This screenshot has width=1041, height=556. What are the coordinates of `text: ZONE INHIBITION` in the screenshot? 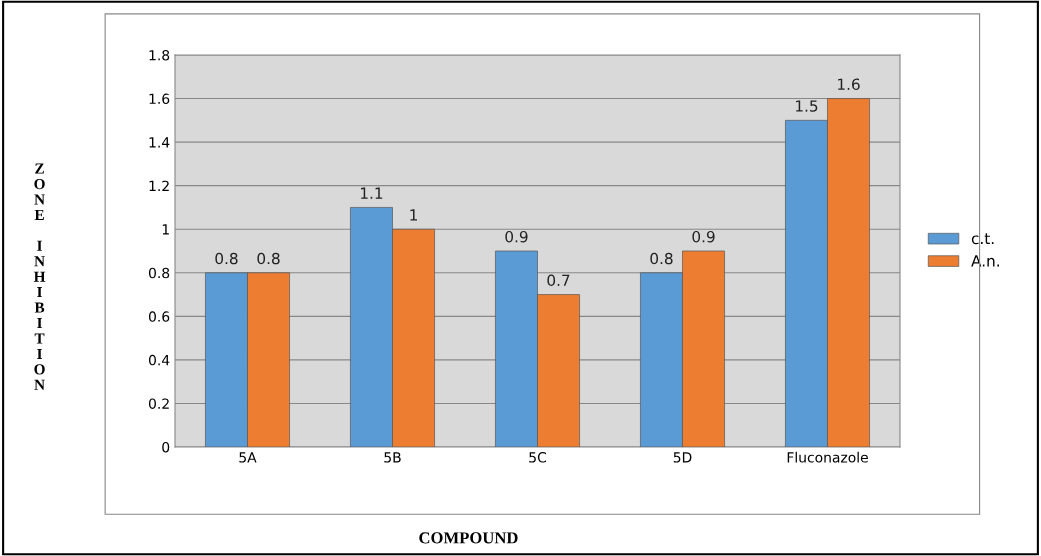 It's located at (39, 276).